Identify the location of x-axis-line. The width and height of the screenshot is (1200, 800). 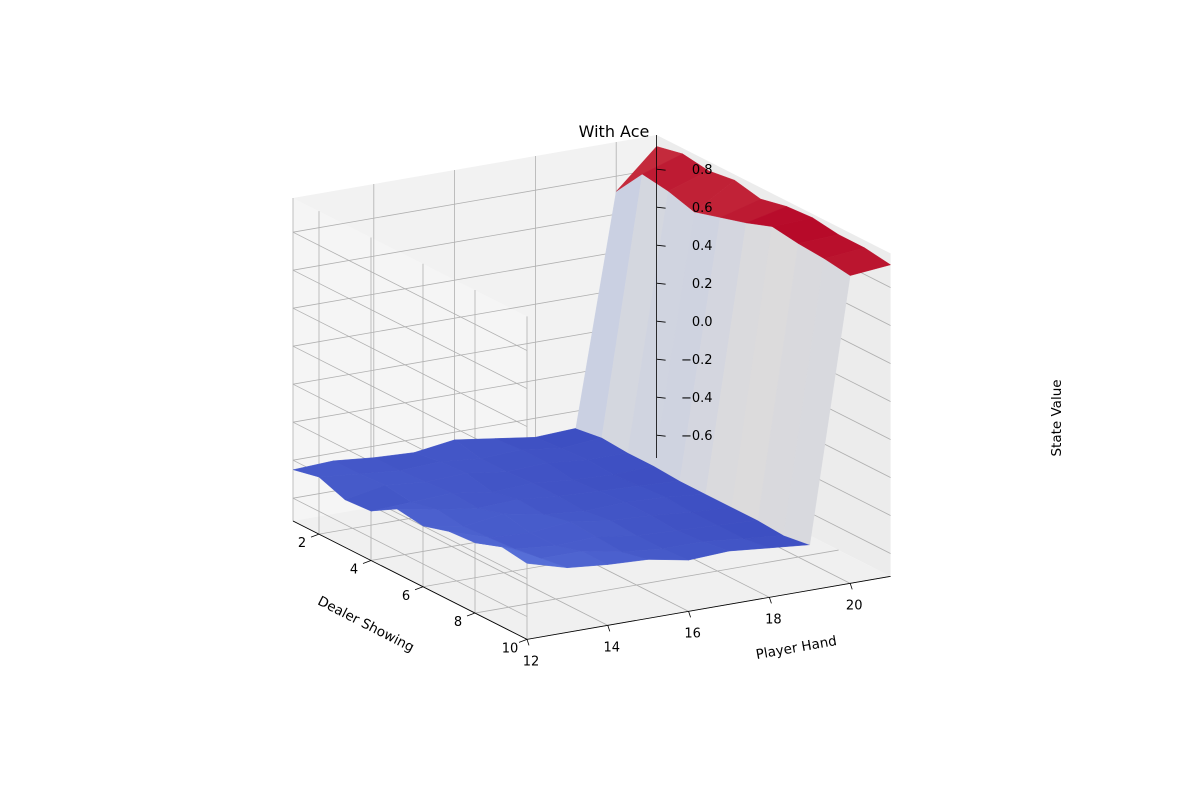
(410, 580).